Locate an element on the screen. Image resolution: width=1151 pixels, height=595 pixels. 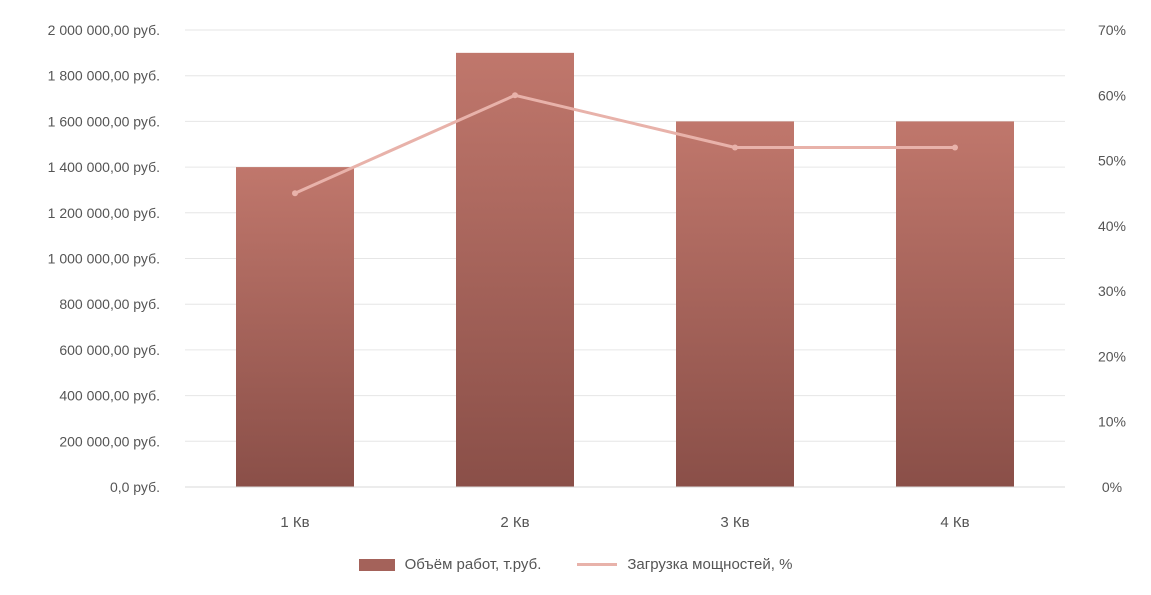
right-tick-label: 10% is located at coordinates (1112, 422).